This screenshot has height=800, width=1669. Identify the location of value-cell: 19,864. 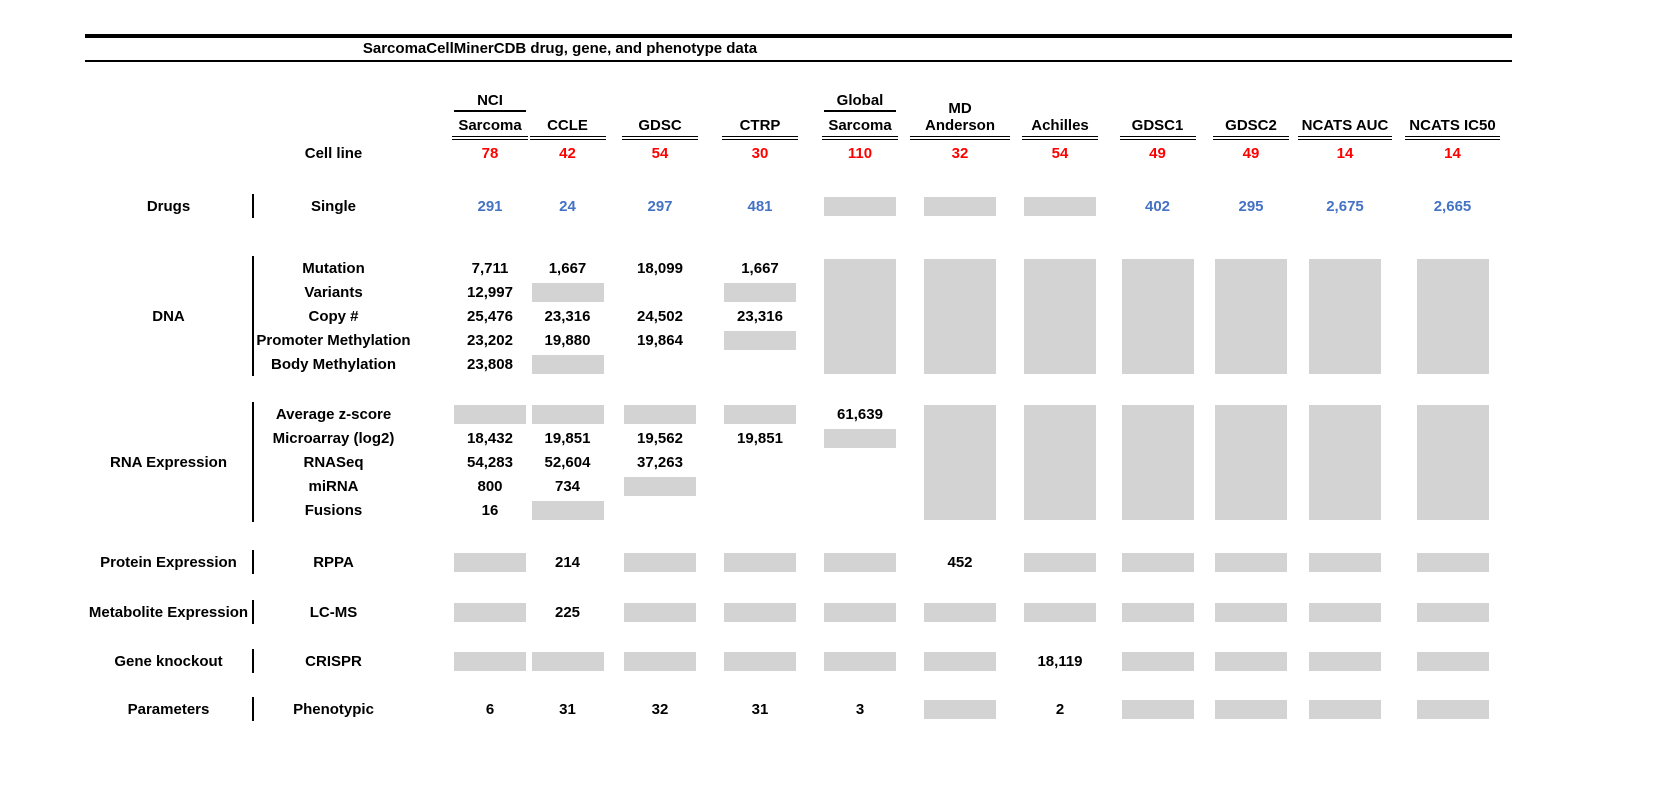
(660, 340).